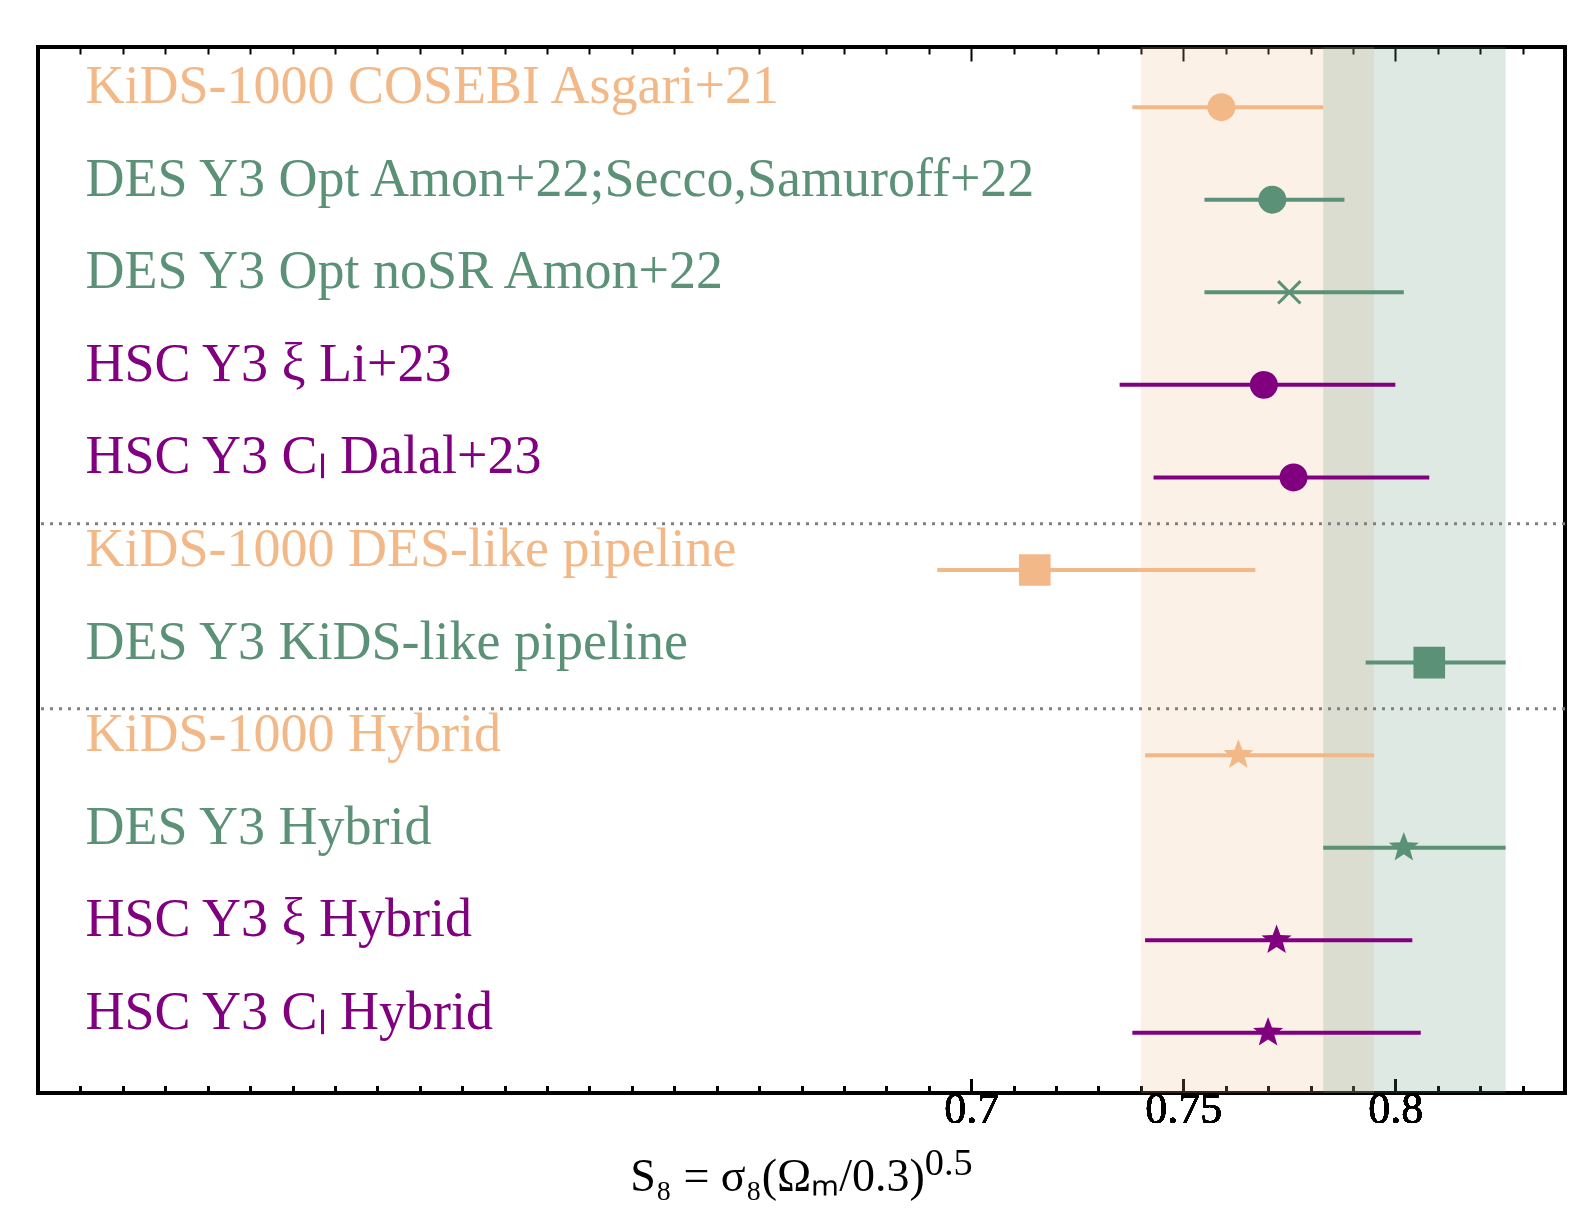 The width and height of the screenshot is (1586, 1224). I want to click on y-tick-label: DES Y3 KiDS-like pipeline, so click(386, 640).